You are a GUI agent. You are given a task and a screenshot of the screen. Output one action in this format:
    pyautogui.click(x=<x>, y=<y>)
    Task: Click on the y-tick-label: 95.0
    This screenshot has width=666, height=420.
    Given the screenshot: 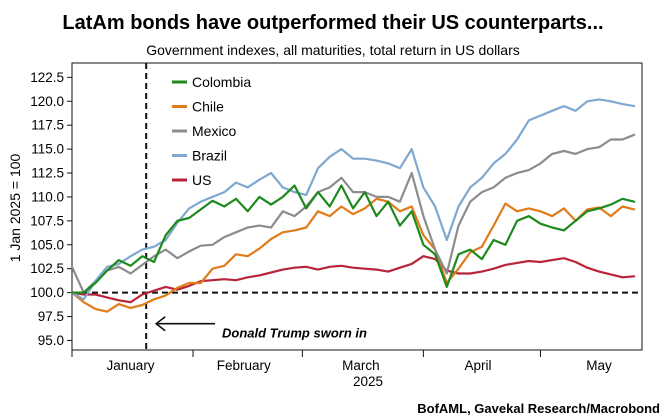 What is the action you would take?
    pyautogui.click(x=51, y=340)
    